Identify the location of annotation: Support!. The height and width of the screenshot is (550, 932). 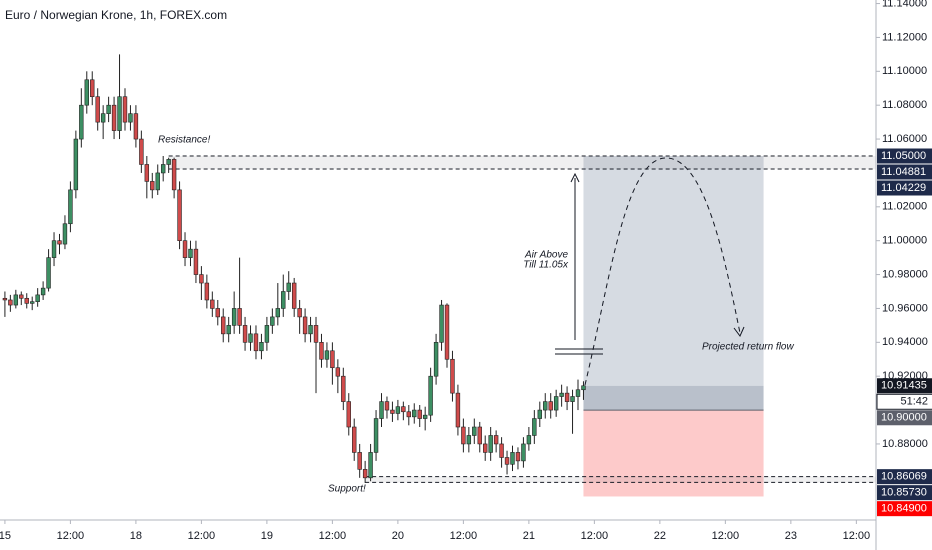
(347, 489).